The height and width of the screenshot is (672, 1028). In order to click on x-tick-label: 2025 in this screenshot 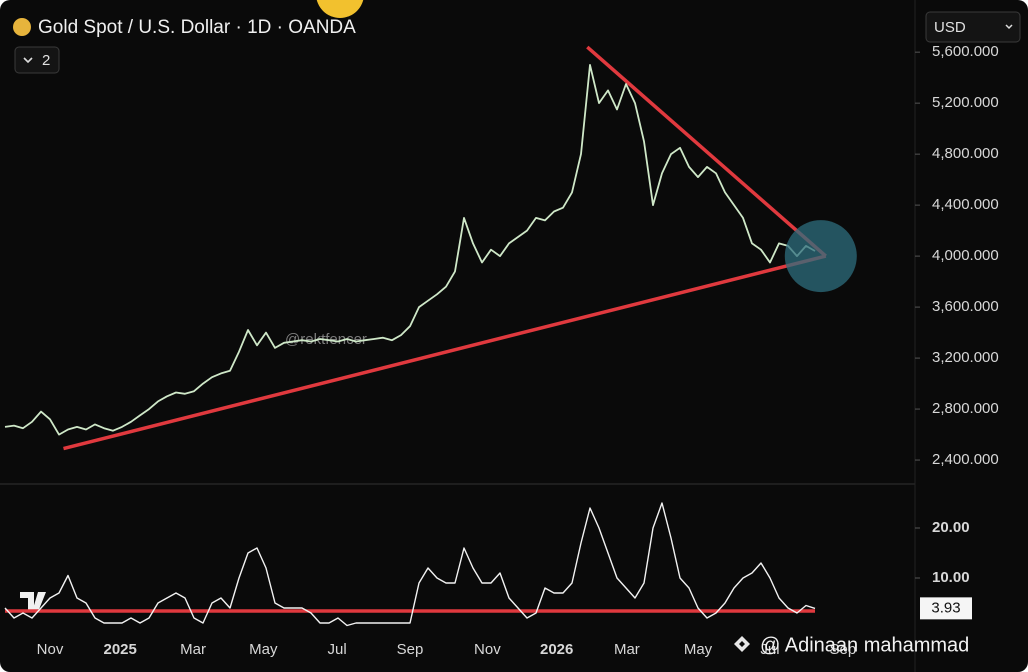, I will do `click(120, 649)`.